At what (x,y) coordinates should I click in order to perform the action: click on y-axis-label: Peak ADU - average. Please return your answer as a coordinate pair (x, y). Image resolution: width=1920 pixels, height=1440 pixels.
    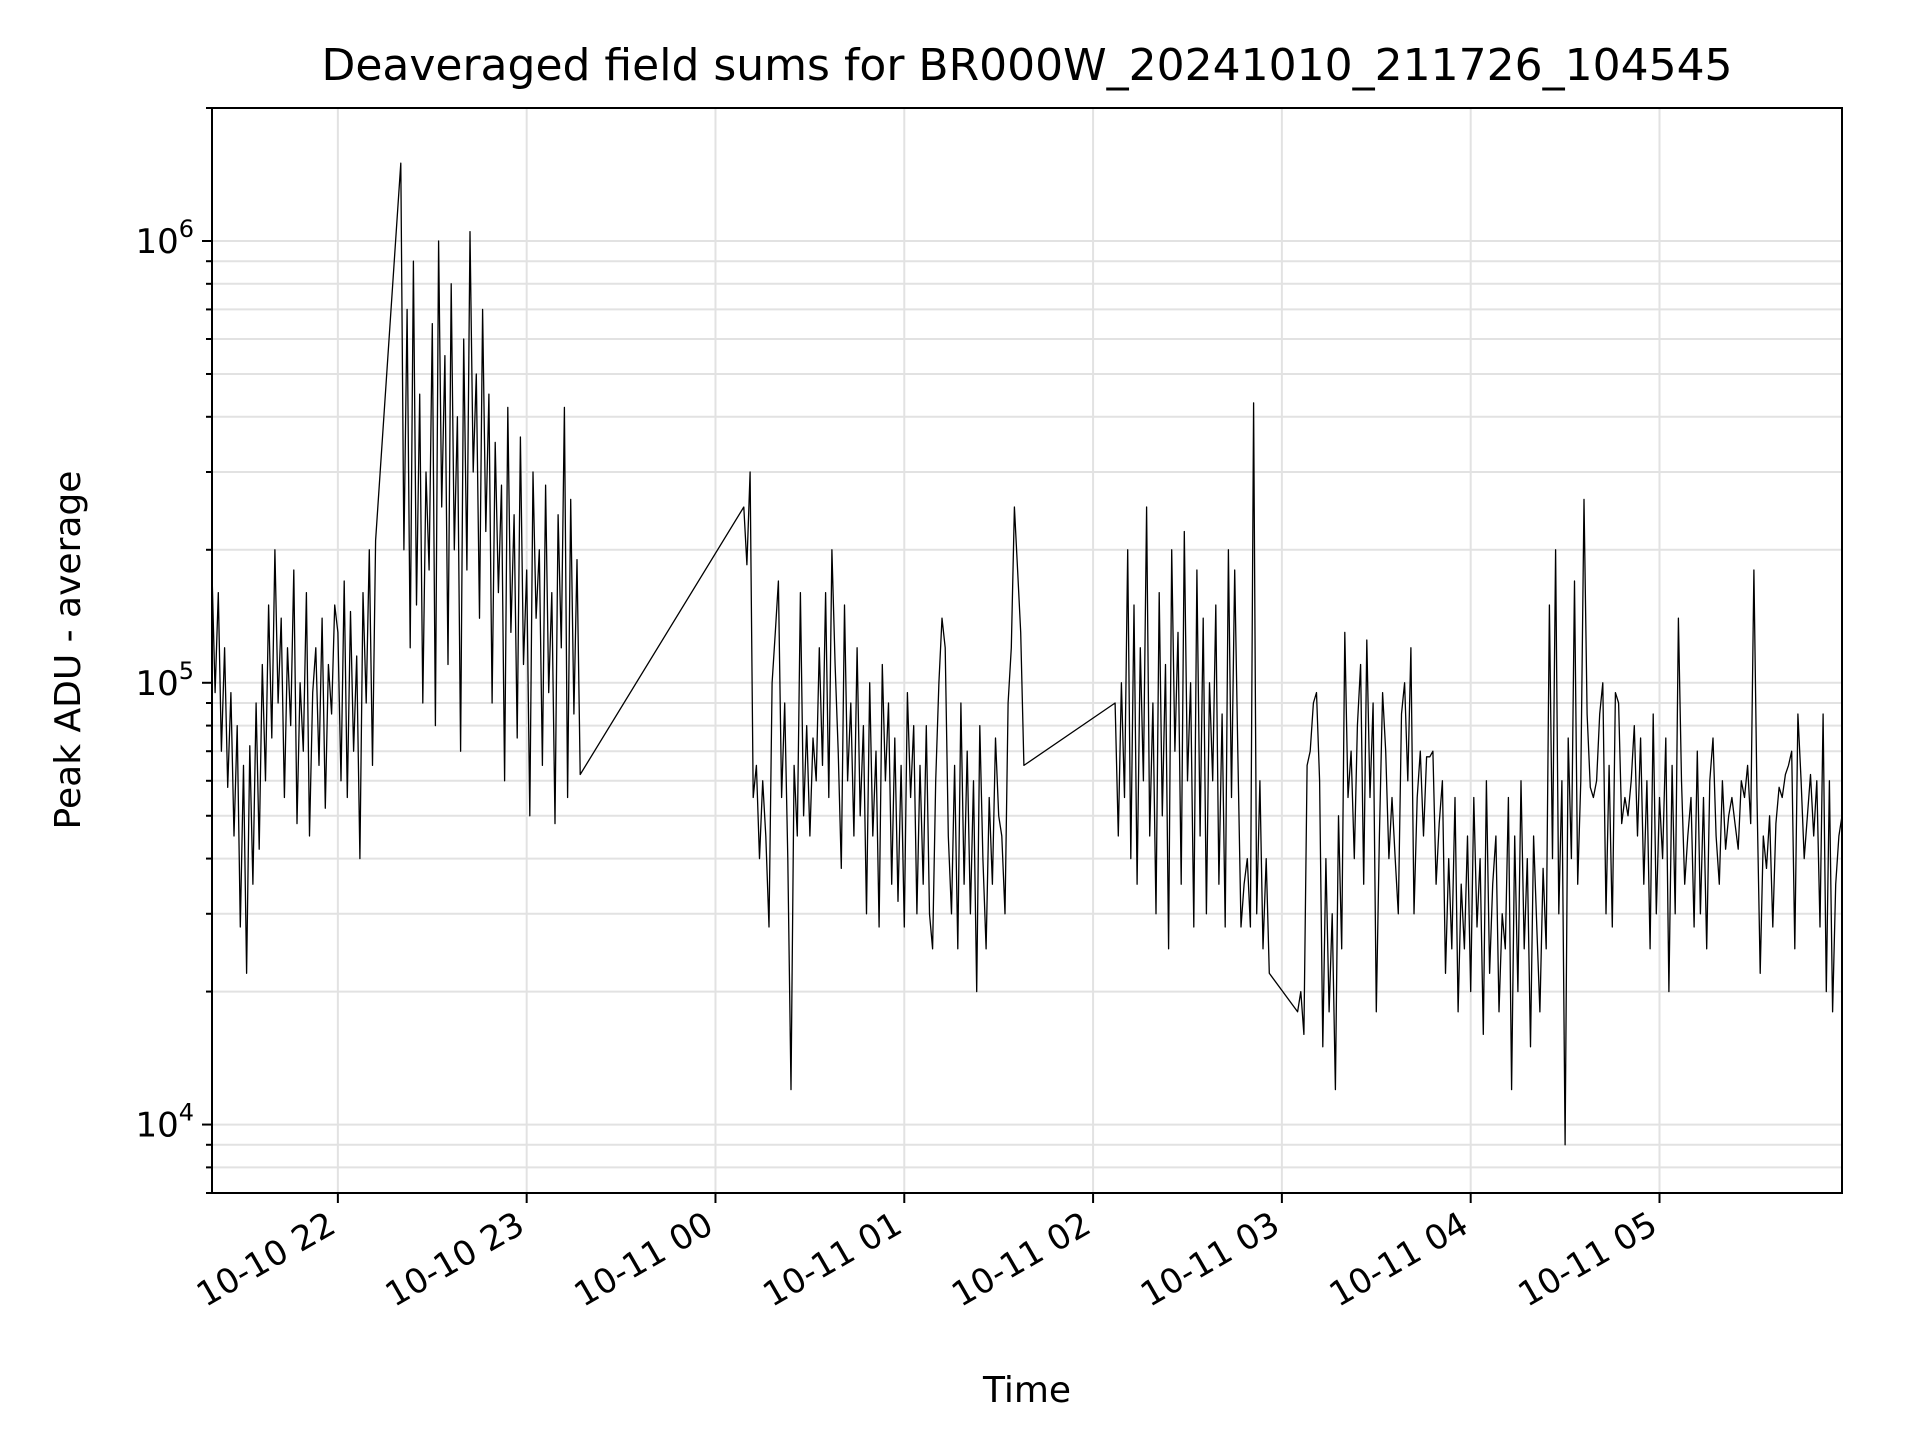
    Looking at the image, I should click on (68, 650).